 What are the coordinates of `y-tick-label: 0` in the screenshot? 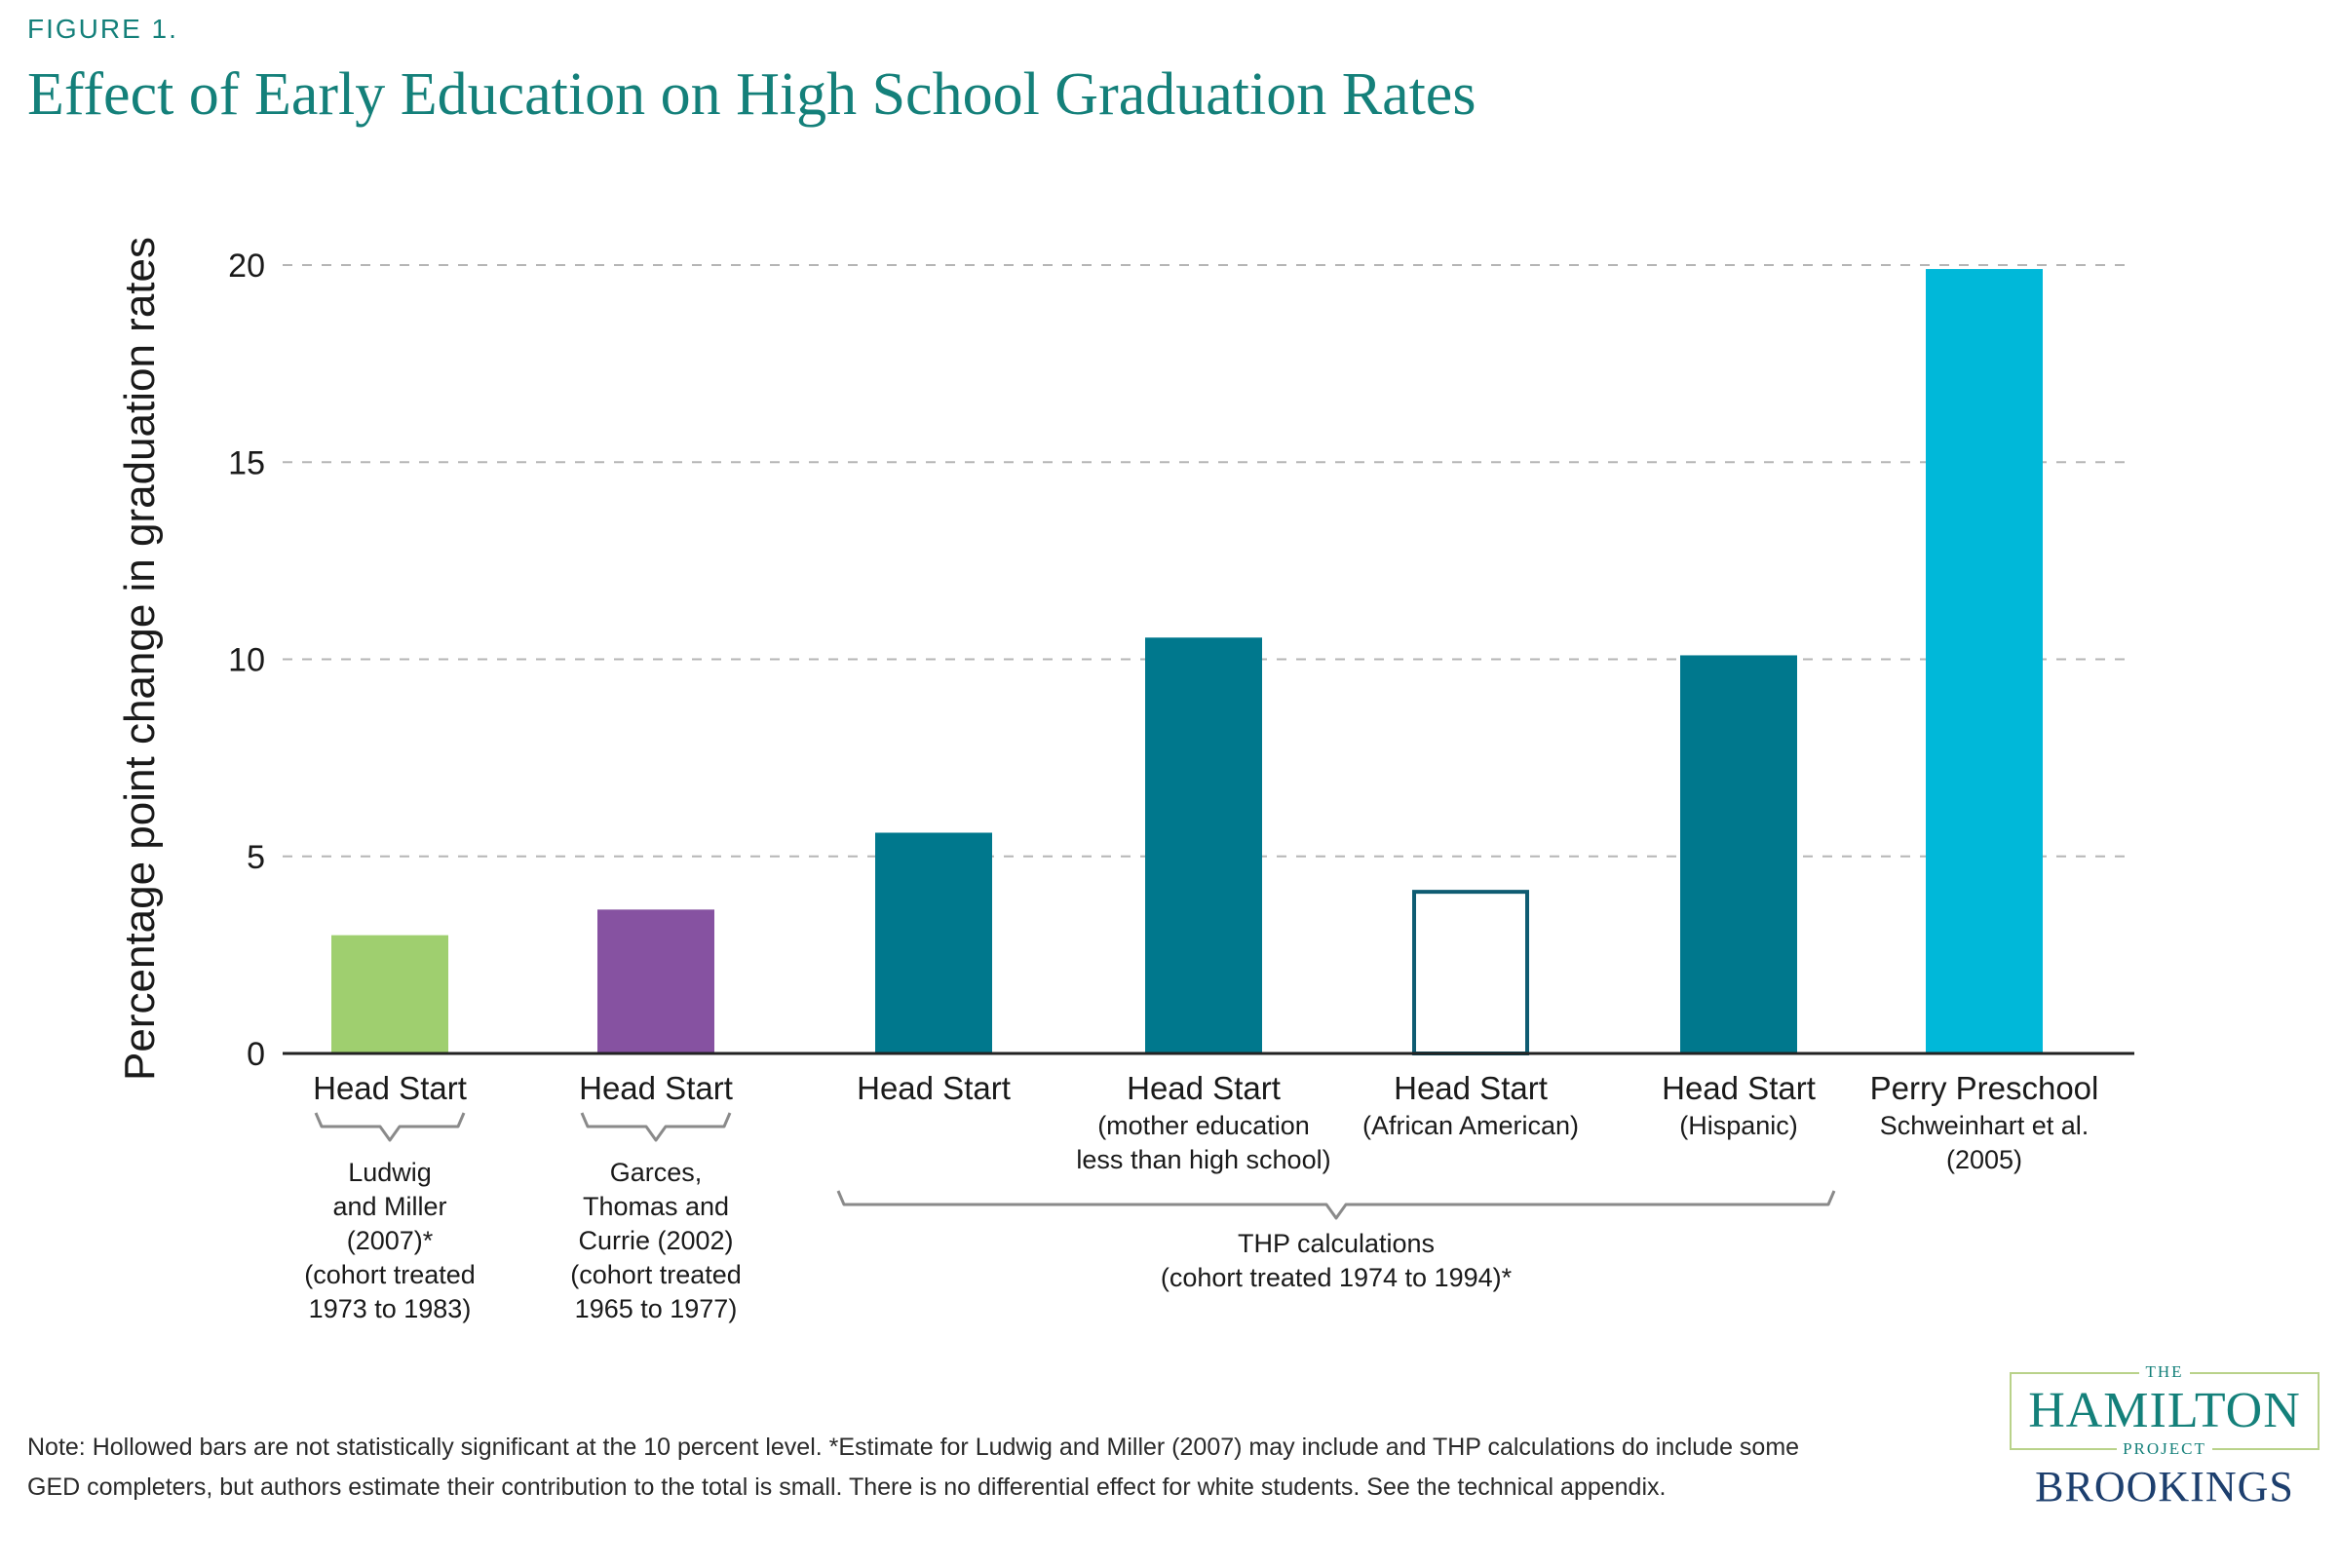 It's located at (256, 1054).